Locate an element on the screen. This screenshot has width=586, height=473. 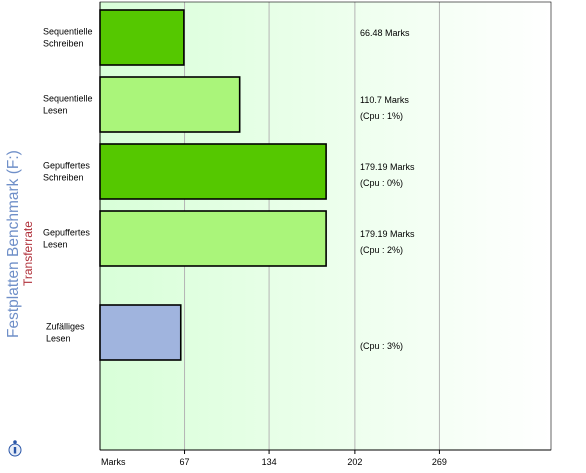
cpu-label: (Cpu : 0%) is located at coordinates (381, 183).